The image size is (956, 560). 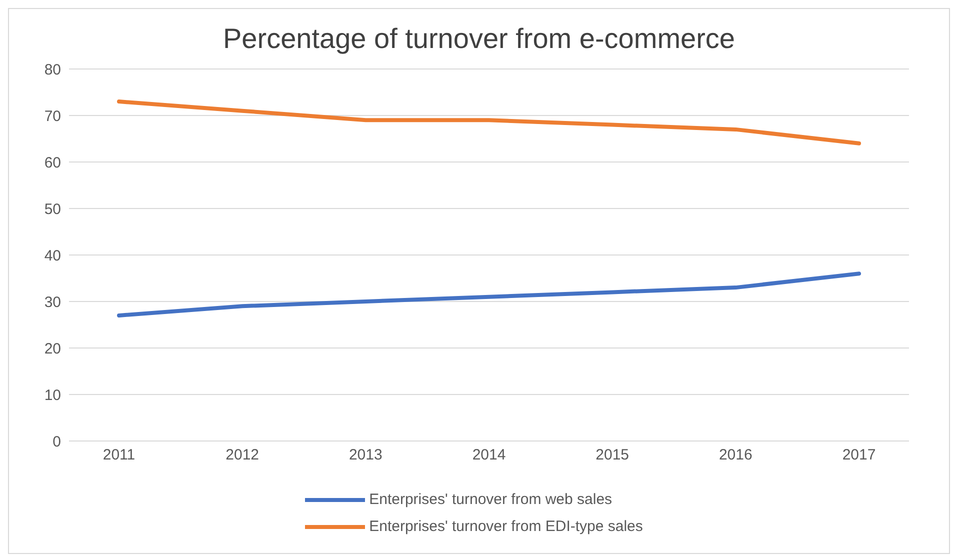 I want to click on y-tick-label: 70, so click(x=52, y=116).